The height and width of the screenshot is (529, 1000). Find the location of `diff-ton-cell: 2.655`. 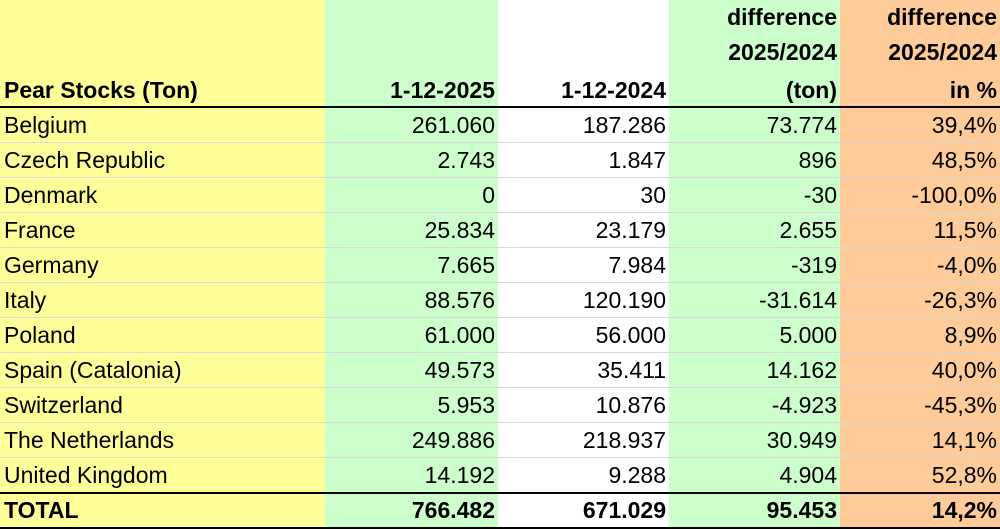

diff-ton-cell: 2.655 is located at coordinates (754, 230).